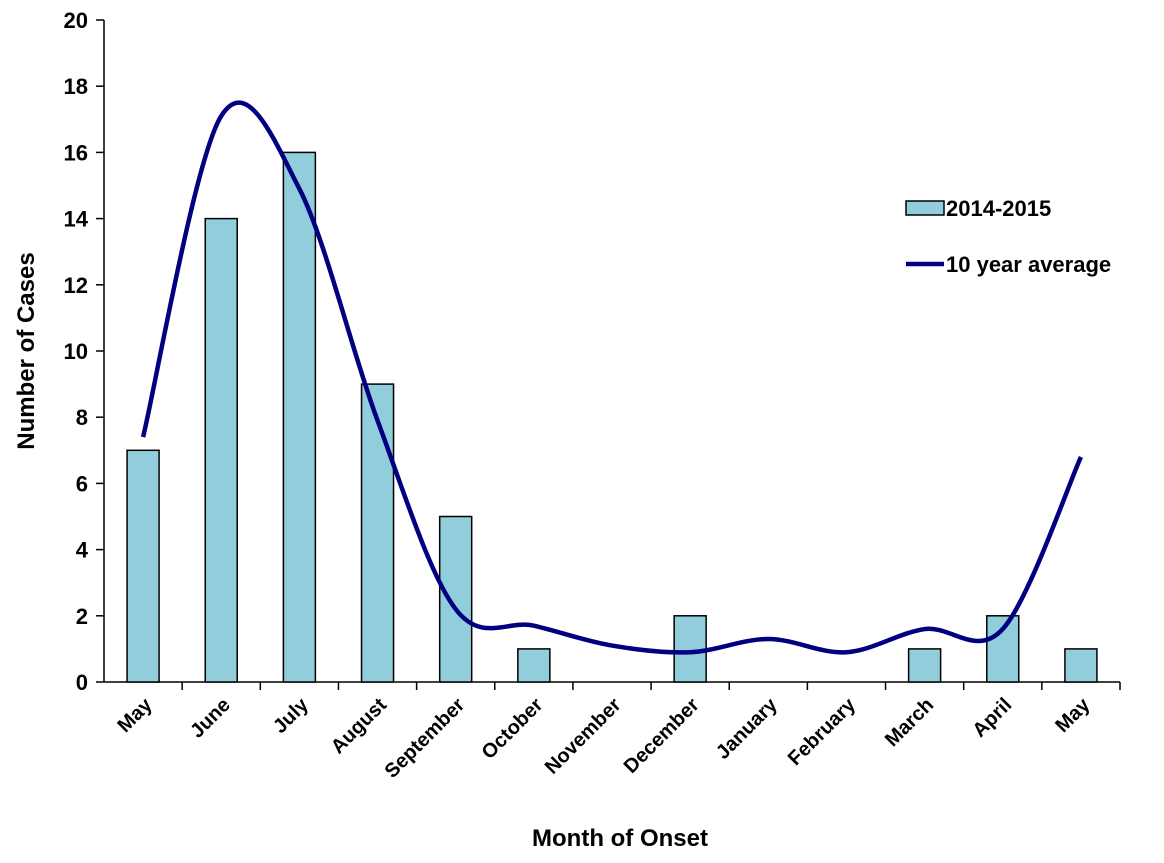  What do you see at coordinates (76, 152) in the screenshot?
I see `y-tick-label: 16` at bounding box center [76, 152].